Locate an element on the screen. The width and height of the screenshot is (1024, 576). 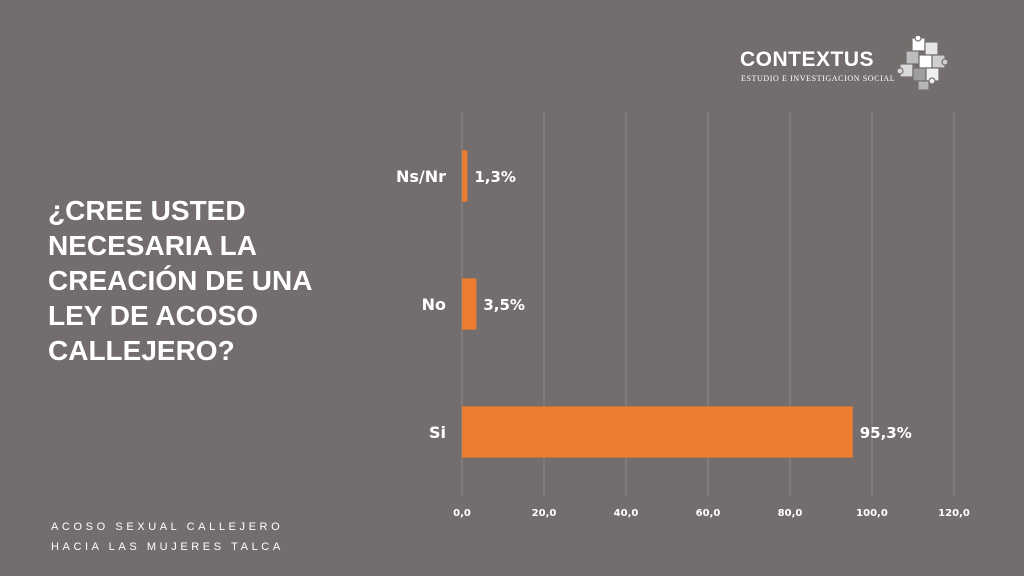
category-label: Ns/Nr is located at coordinates (421, 176).